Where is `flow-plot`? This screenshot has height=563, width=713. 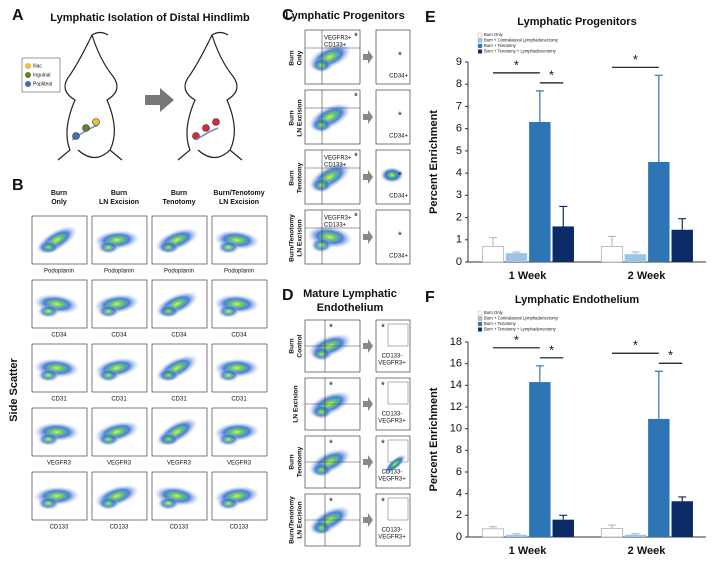 flow-plot is located at coordinates (393, 117).